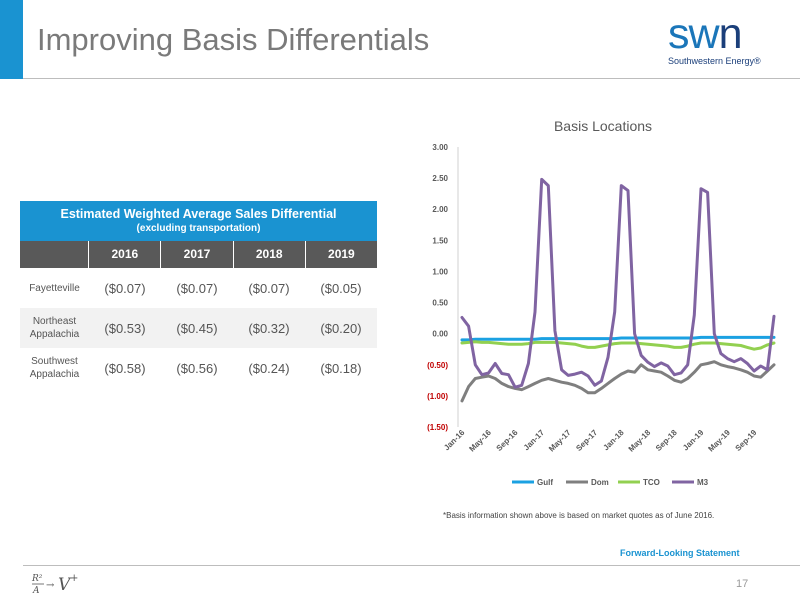 The image size is (800, 600). I want to click on value-cell: ($0.45), so click(197, 328).